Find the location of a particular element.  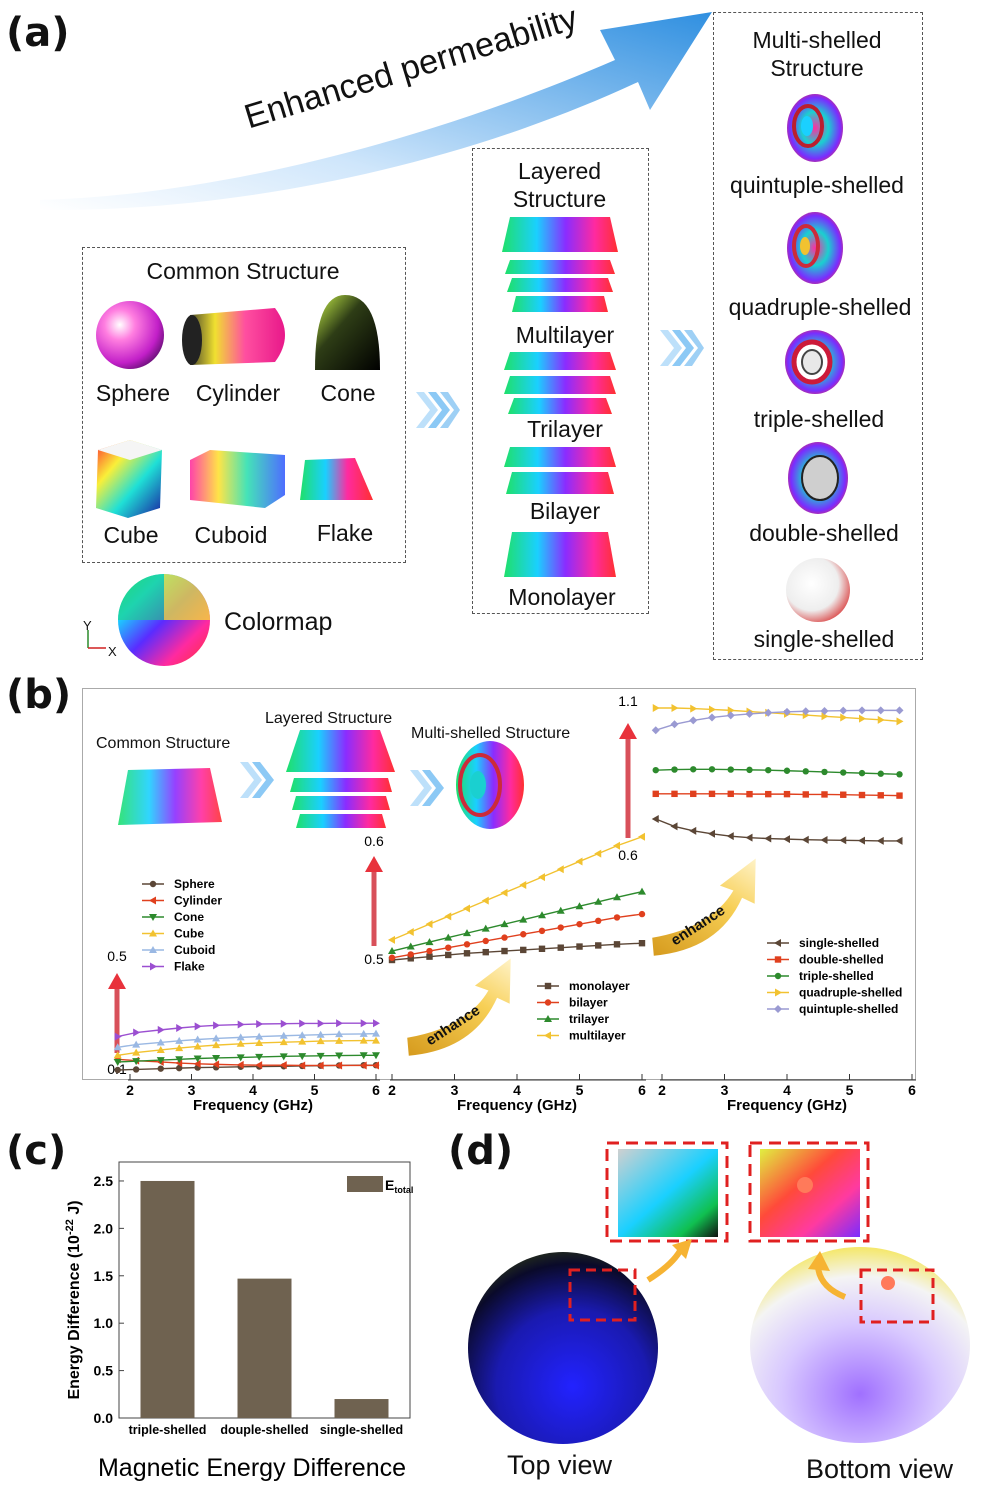

series-line is located at coordinates (517, 888).